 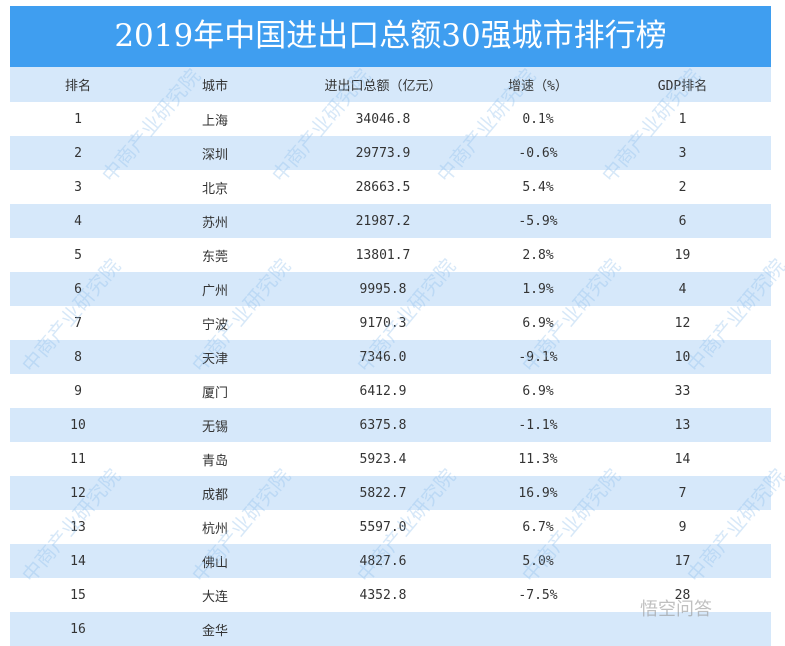 What do you see at coordinates (538, 119) in the screenshot?
I see `cell-growth: 0.1%` at bounding box center [538, 119].